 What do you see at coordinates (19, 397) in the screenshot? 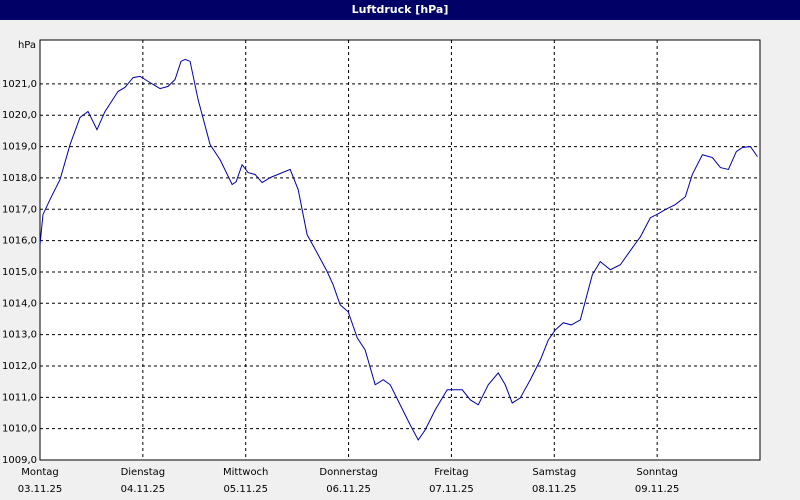
I see `y-tick-label: 1011,0` at bounding box center [19, 397].